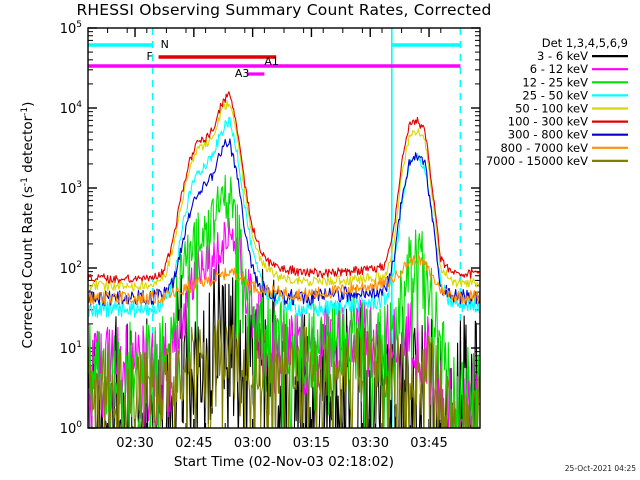 This screenshot has width=640, height=480. I want to click on annotation-label-a3: A3, so click(242, 73).